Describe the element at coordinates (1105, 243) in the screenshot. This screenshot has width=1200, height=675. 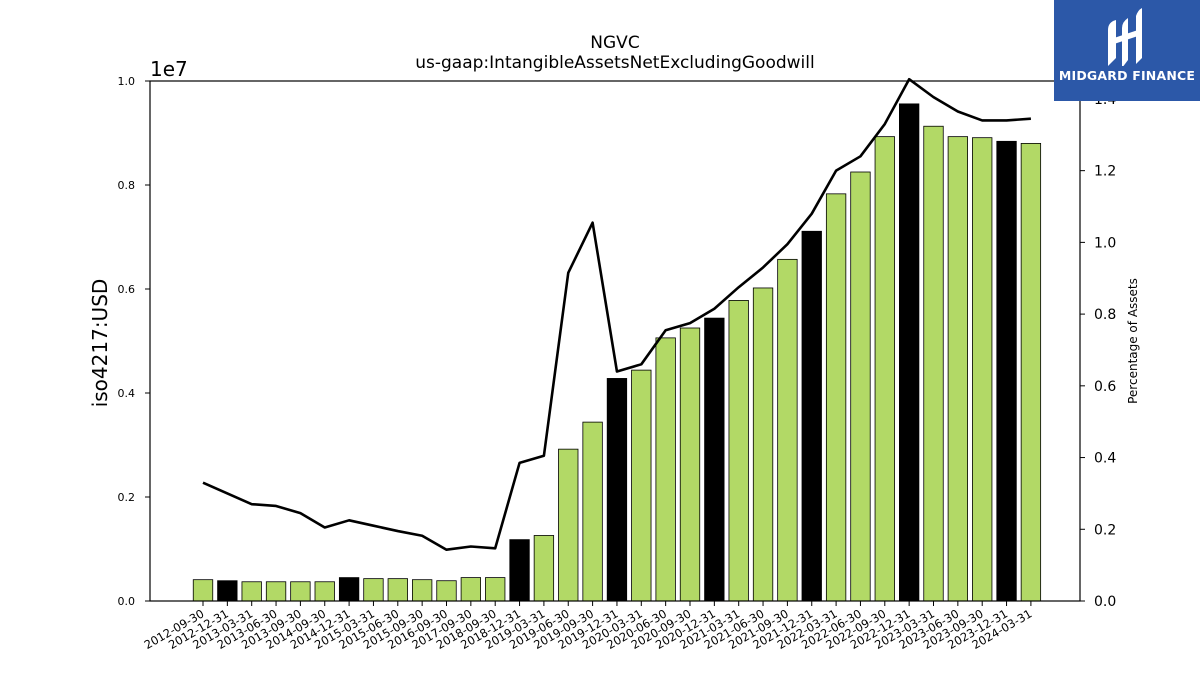
I see `y2-tick-label: 1.0` at that location.